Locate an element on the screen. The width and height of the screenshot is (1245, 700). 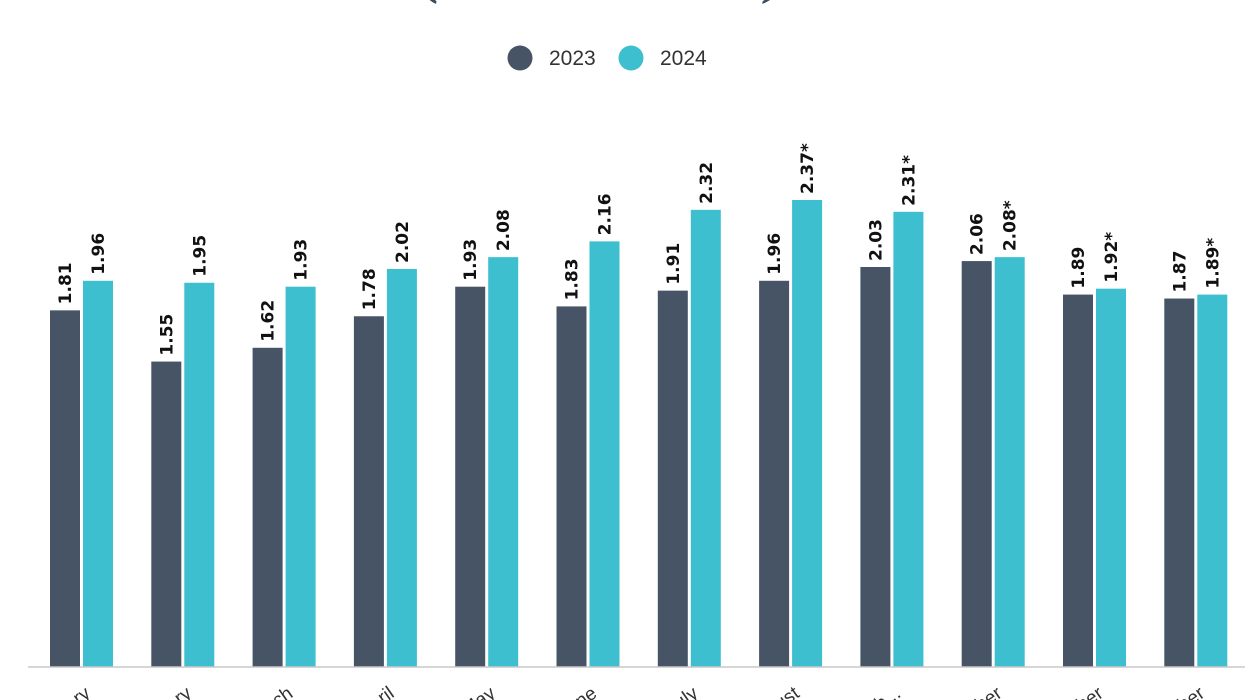
category-label-11: ber is located at coordinates (1090, 691).